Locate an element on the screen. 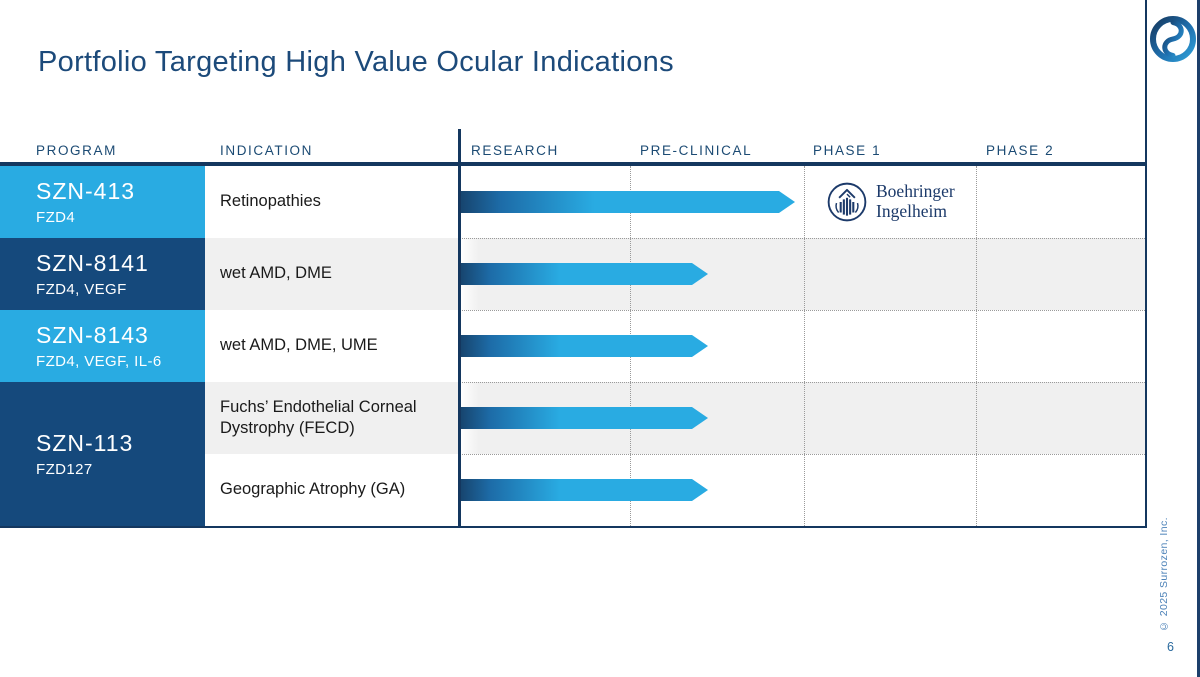  program-target: FZD4, VEGF is located at coordinates (81, 289).